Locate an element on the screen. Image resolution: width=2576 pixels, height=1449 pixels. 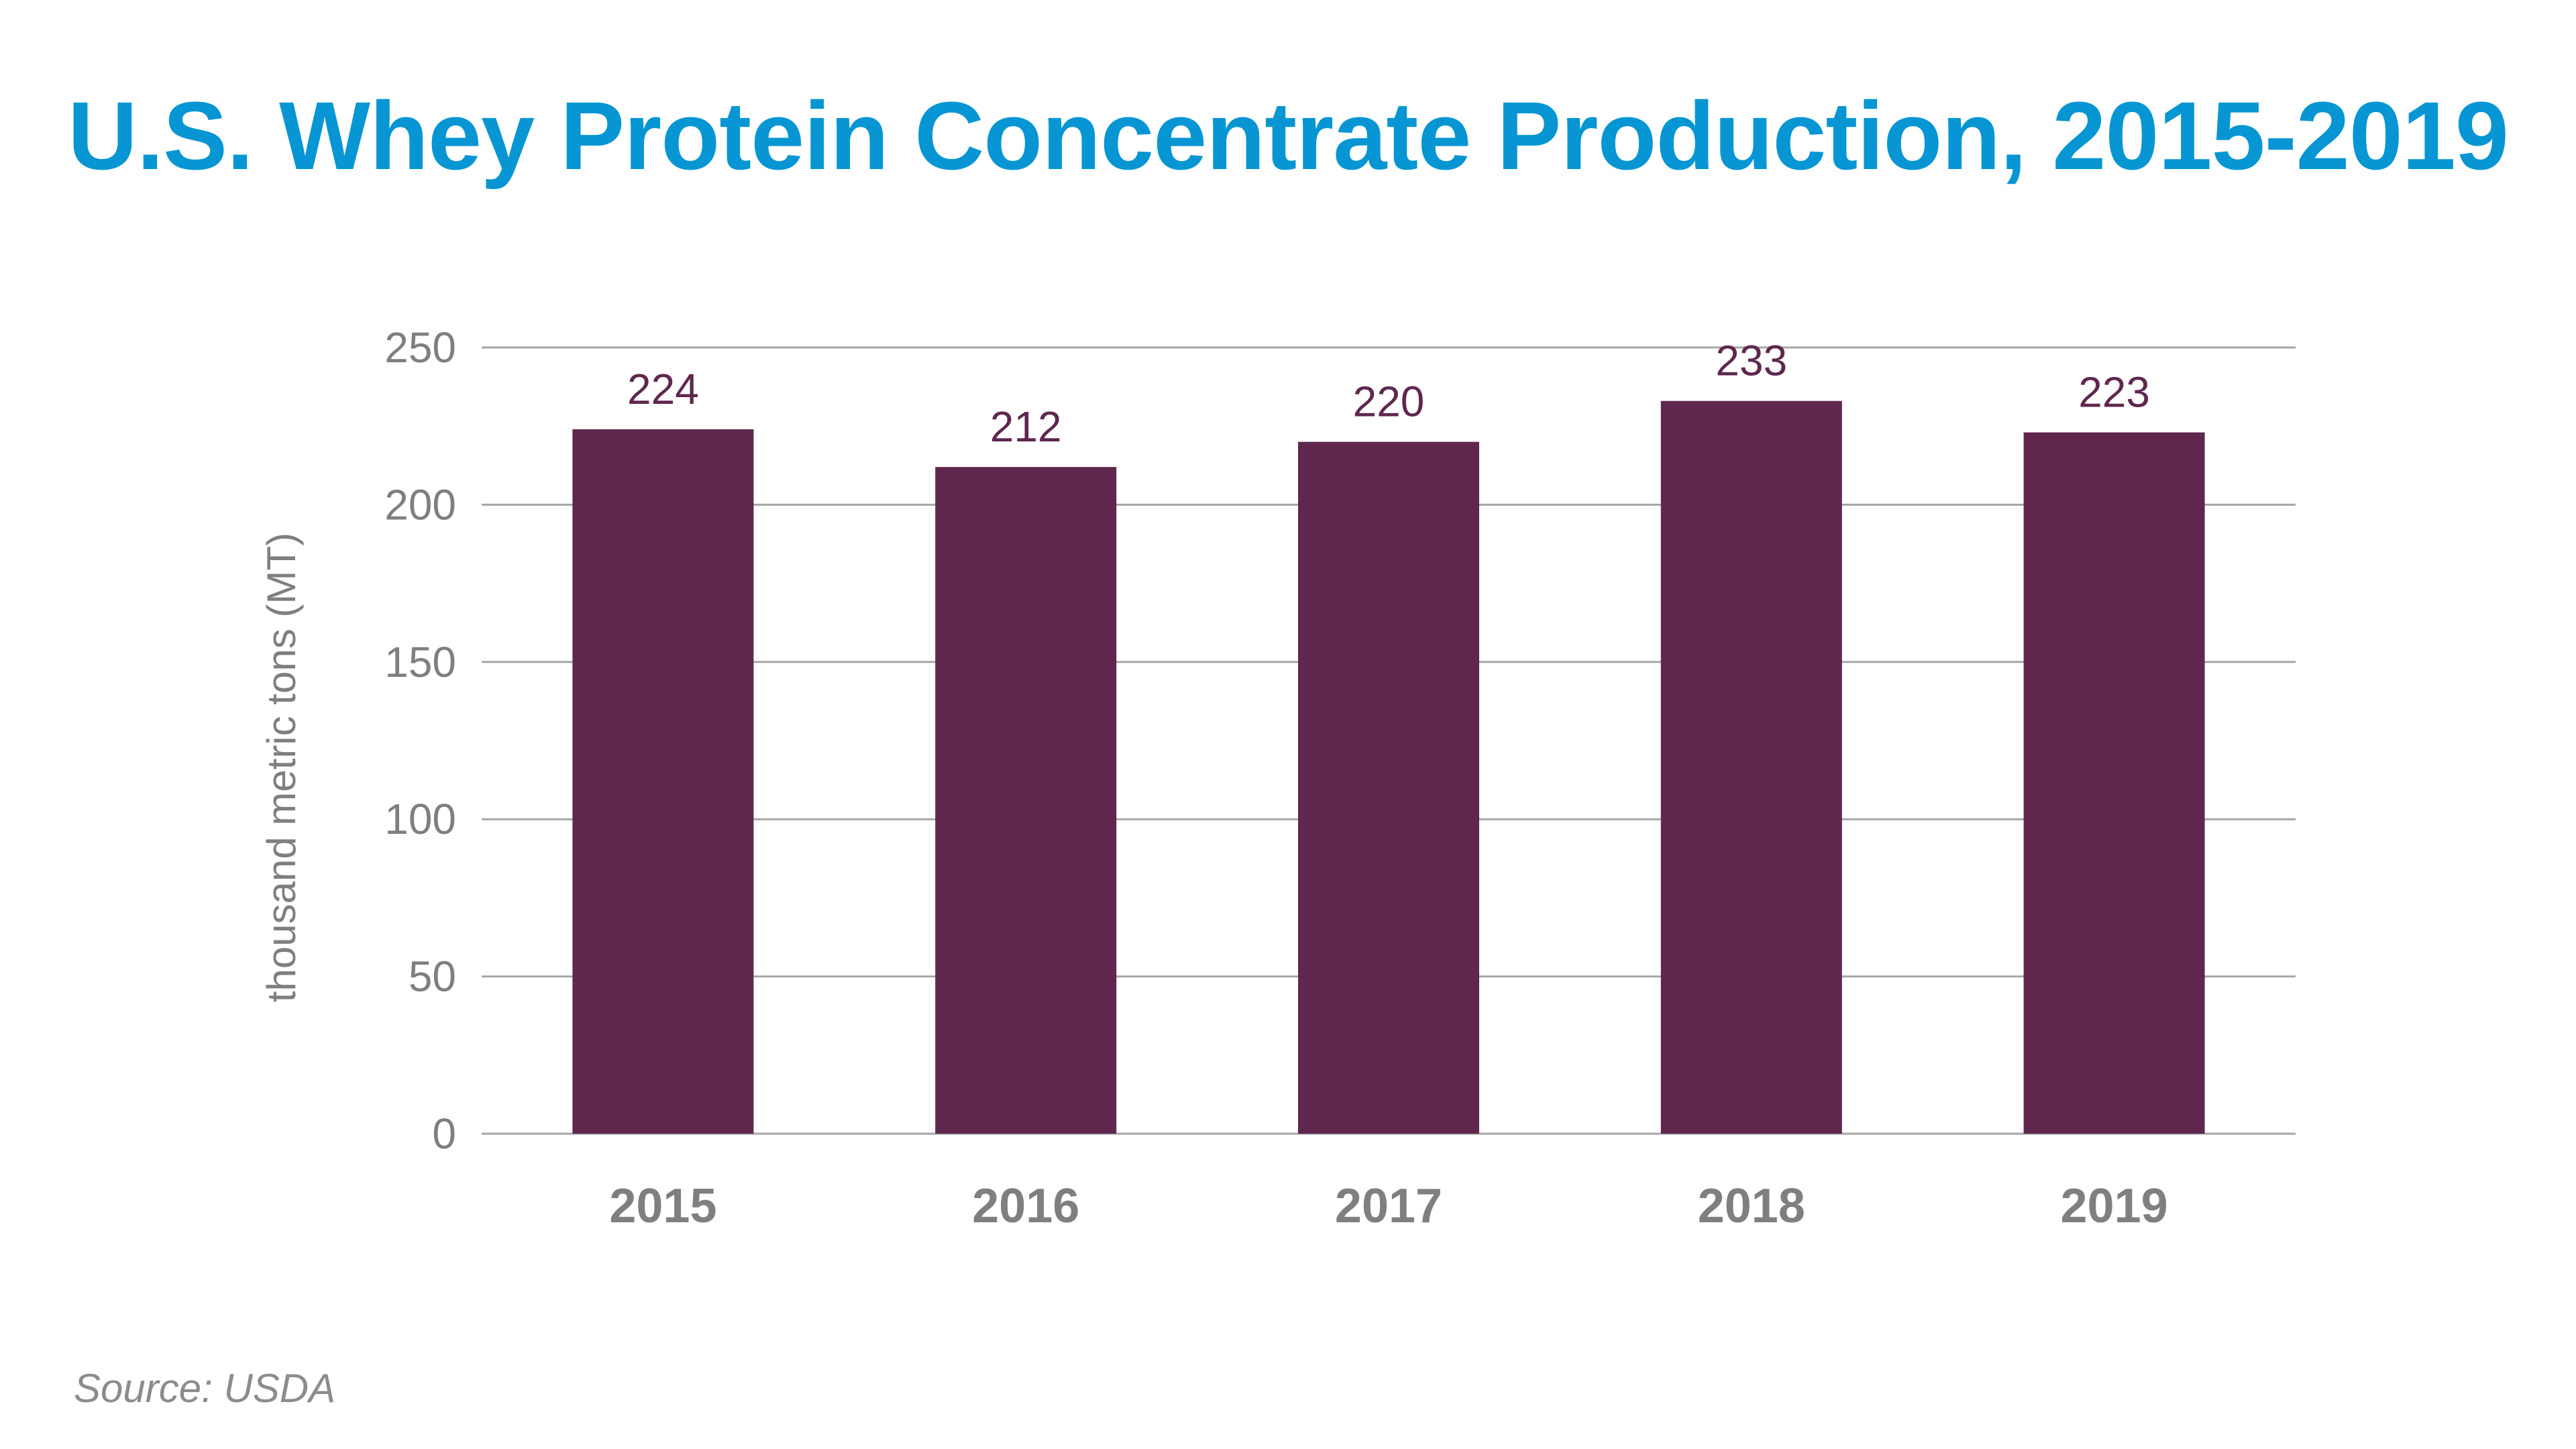
y-axis-ticks: 0 50 100 150 200 250 is located at coordinates (420, 740).